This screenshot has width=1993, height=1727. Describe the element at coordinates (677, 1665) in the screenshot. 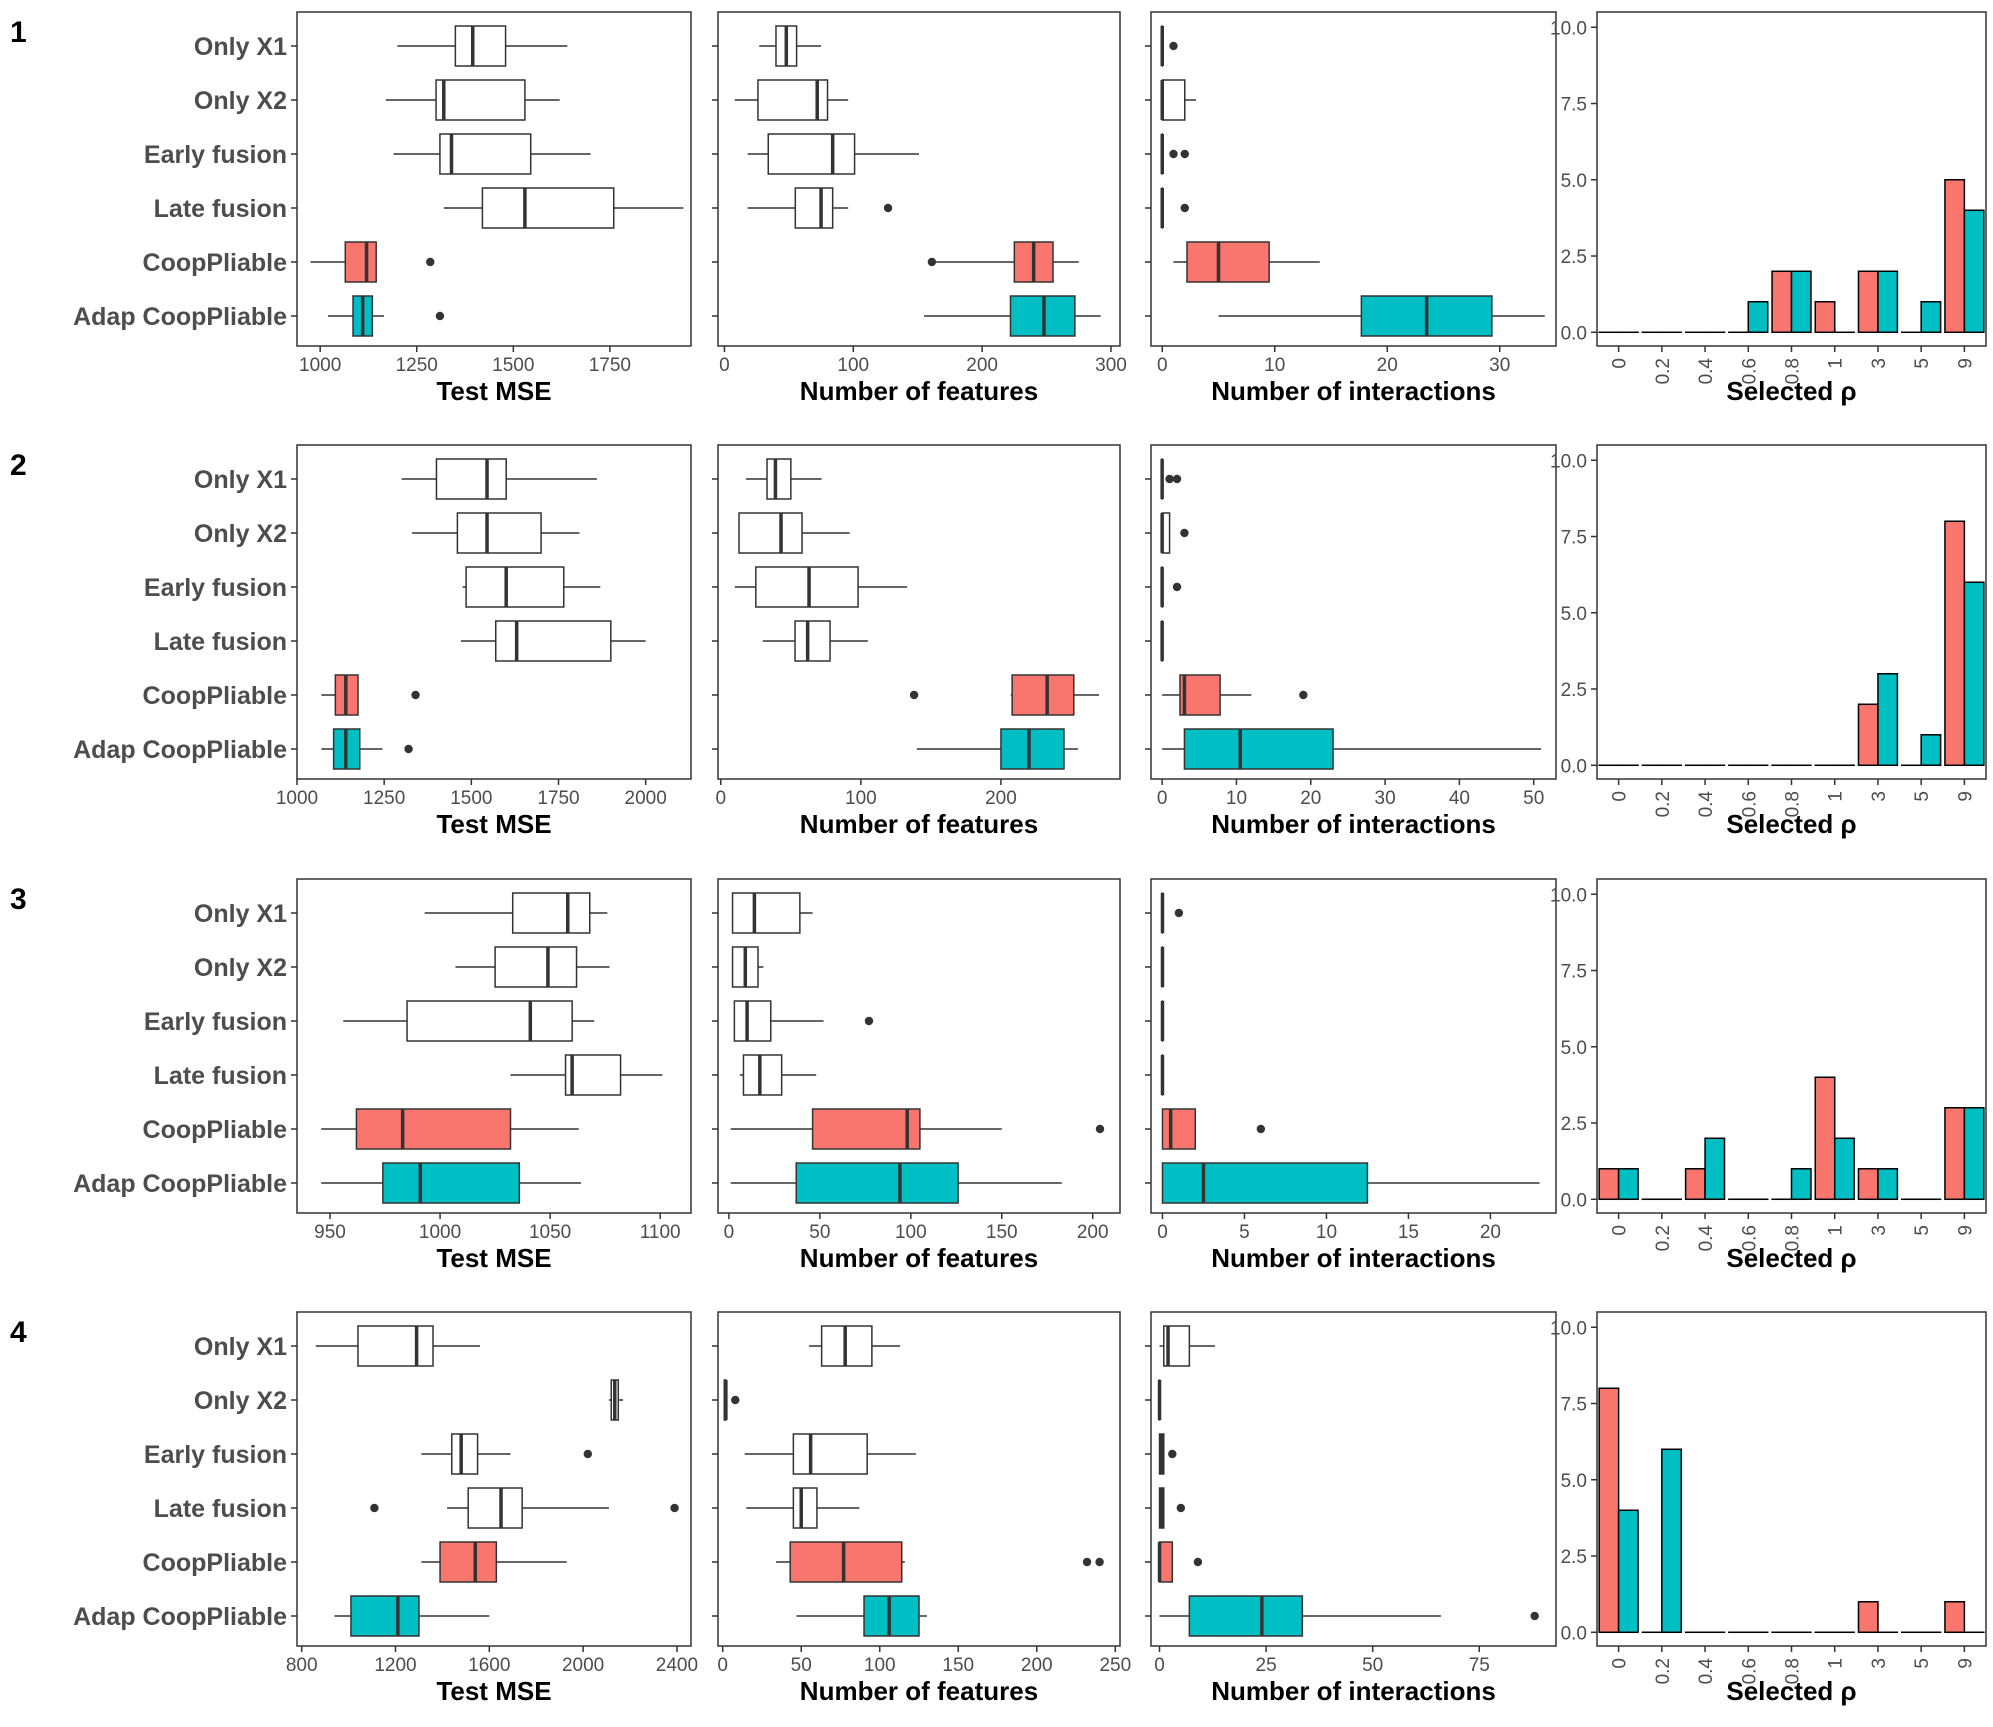

I see `x-tick-label: 2400` at that location.